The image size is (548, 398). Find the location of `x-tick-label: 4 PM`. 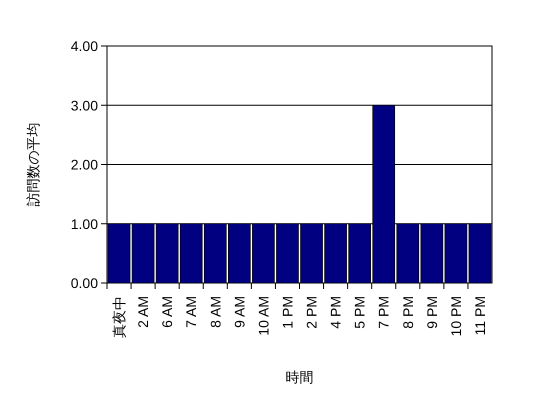

x-tick-label: 4 PM is located at coordinates (336, 312).